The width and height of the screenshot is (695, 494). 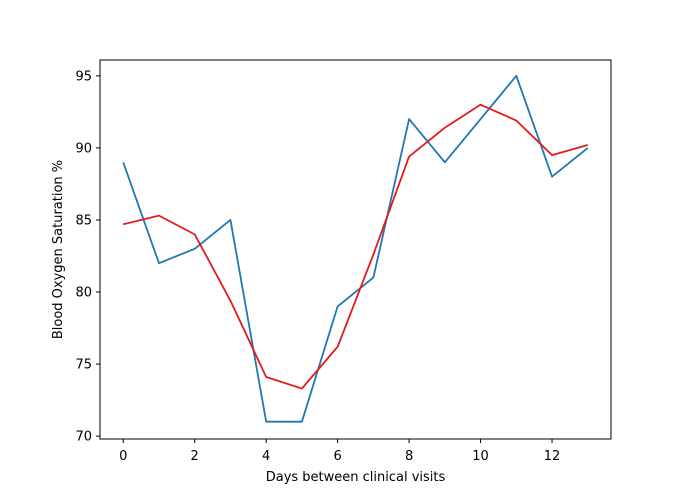 What do you see at coordinates (356, 477) in the screenshot?
I see `x-axis-label: Days between clinical visits` at bounding box center [356, 477].